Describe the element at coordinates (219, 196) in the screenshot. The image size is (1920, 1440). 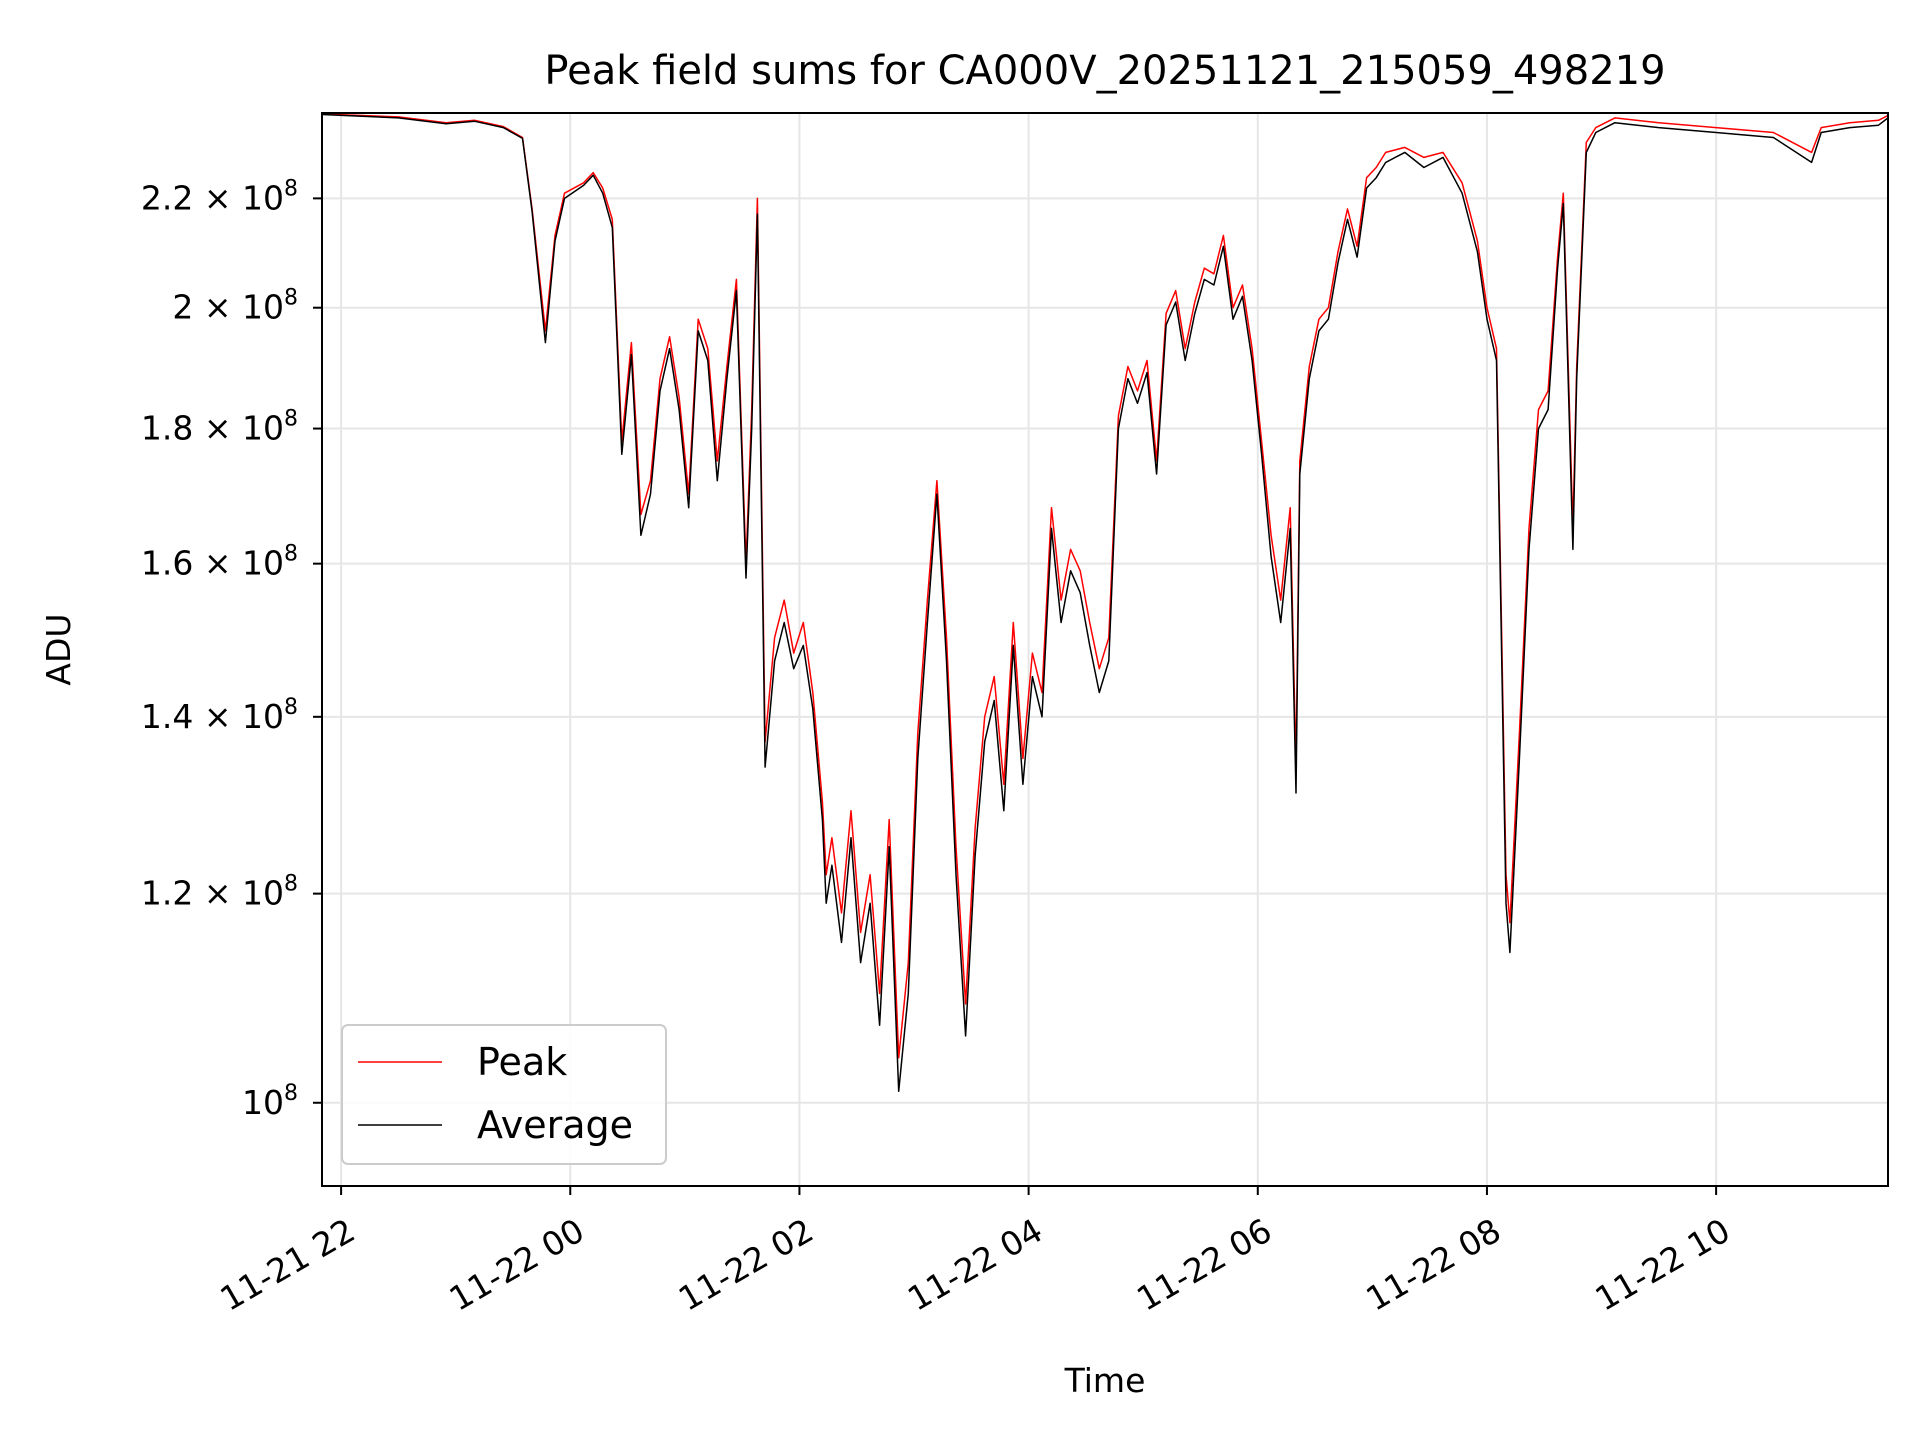
I see `y-tick-label: 2.2 × 108` at that location.